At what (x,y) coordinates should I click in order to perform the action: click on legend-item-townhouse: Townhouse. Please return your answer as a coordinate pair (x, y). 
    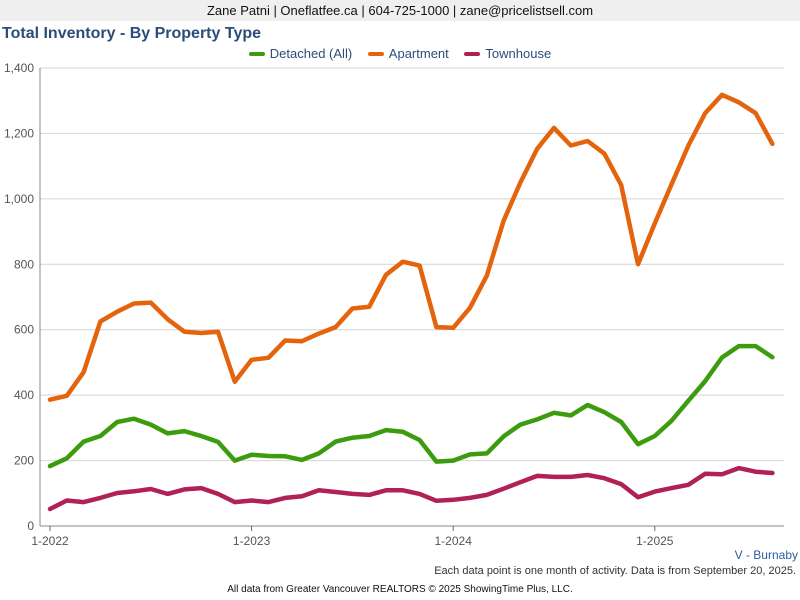
    Looking at the image, I should click on (507, 53).